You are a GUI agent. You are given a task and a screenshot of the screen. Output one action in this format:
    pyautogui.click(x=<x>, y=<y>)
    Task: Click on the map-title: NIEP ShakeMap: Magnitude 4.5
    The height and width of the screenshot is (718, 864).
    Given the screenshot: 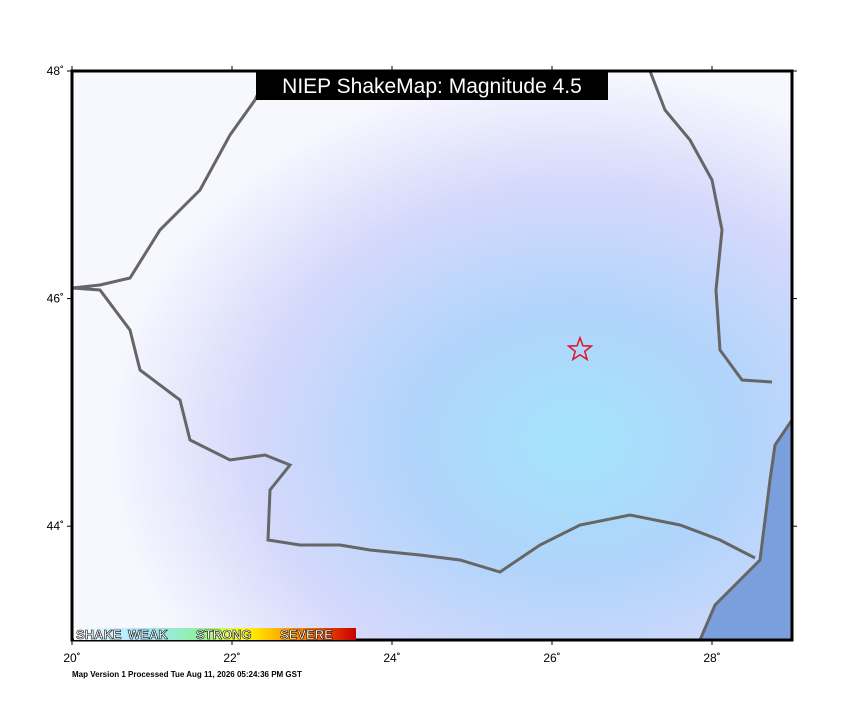 What is the action you would take?
    pyautogui.click(x=432, y=86)
    